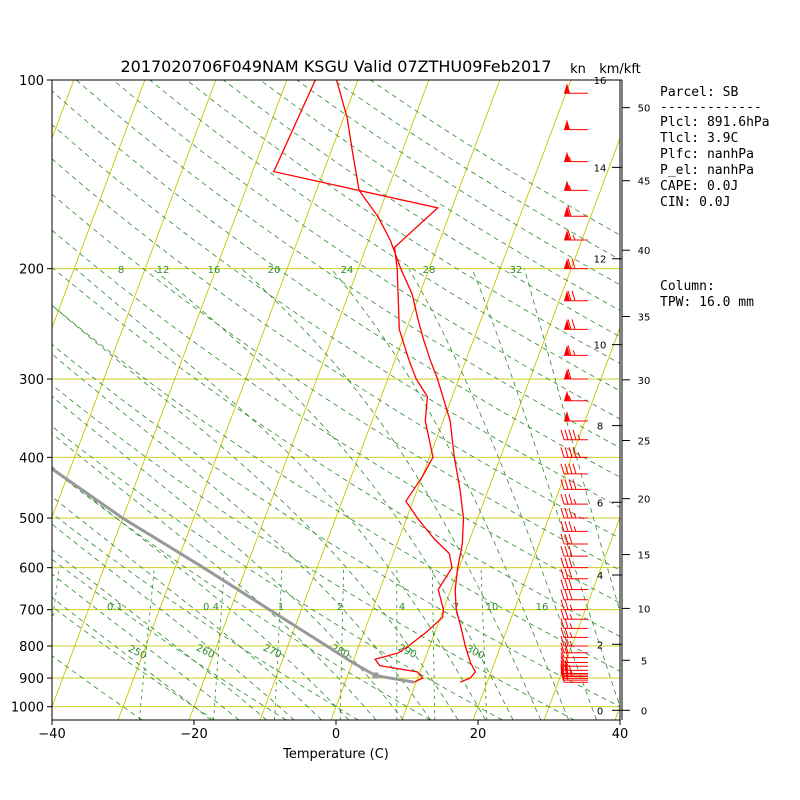 This screenshot has height=800, width=800. I want to click on km-tick-label: 2, so click(600, 645).